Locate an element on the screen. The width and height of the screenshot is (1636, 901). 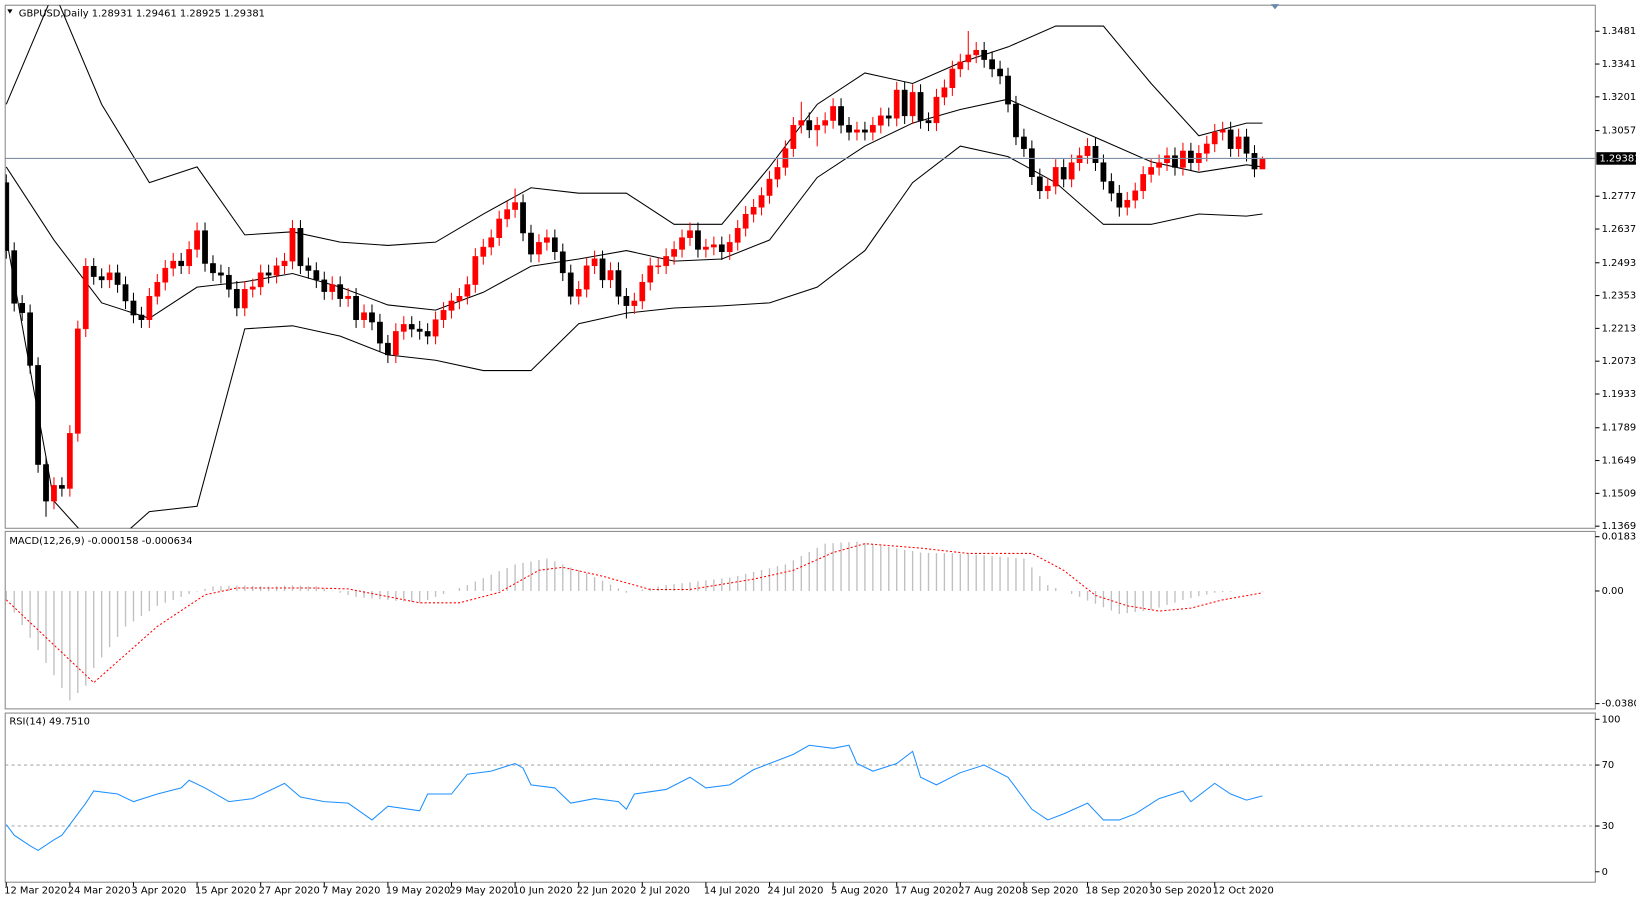
y-tick-label: 70 is located at coordinates (1608, 765).